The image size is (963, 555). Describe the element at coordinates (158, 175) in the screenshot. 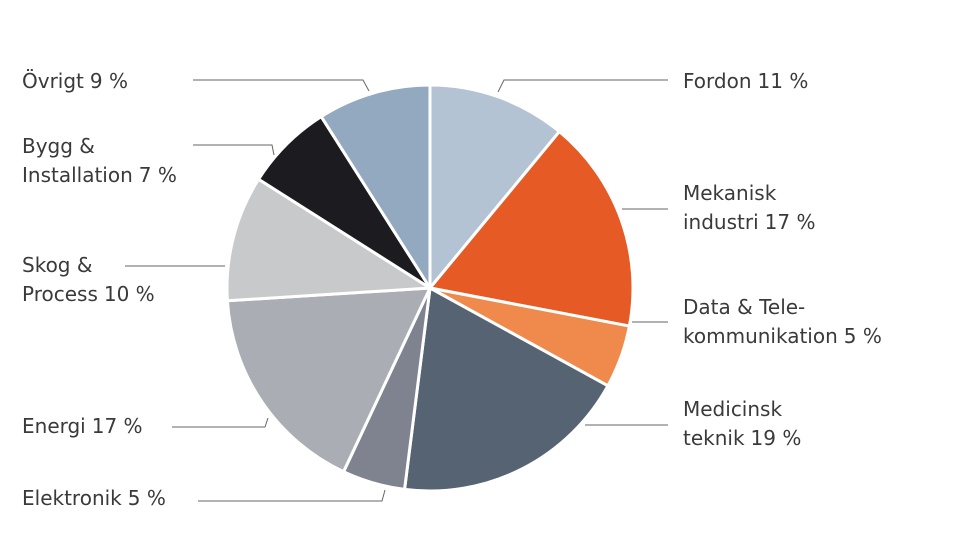

I see `value-label: 7 %` at that location.